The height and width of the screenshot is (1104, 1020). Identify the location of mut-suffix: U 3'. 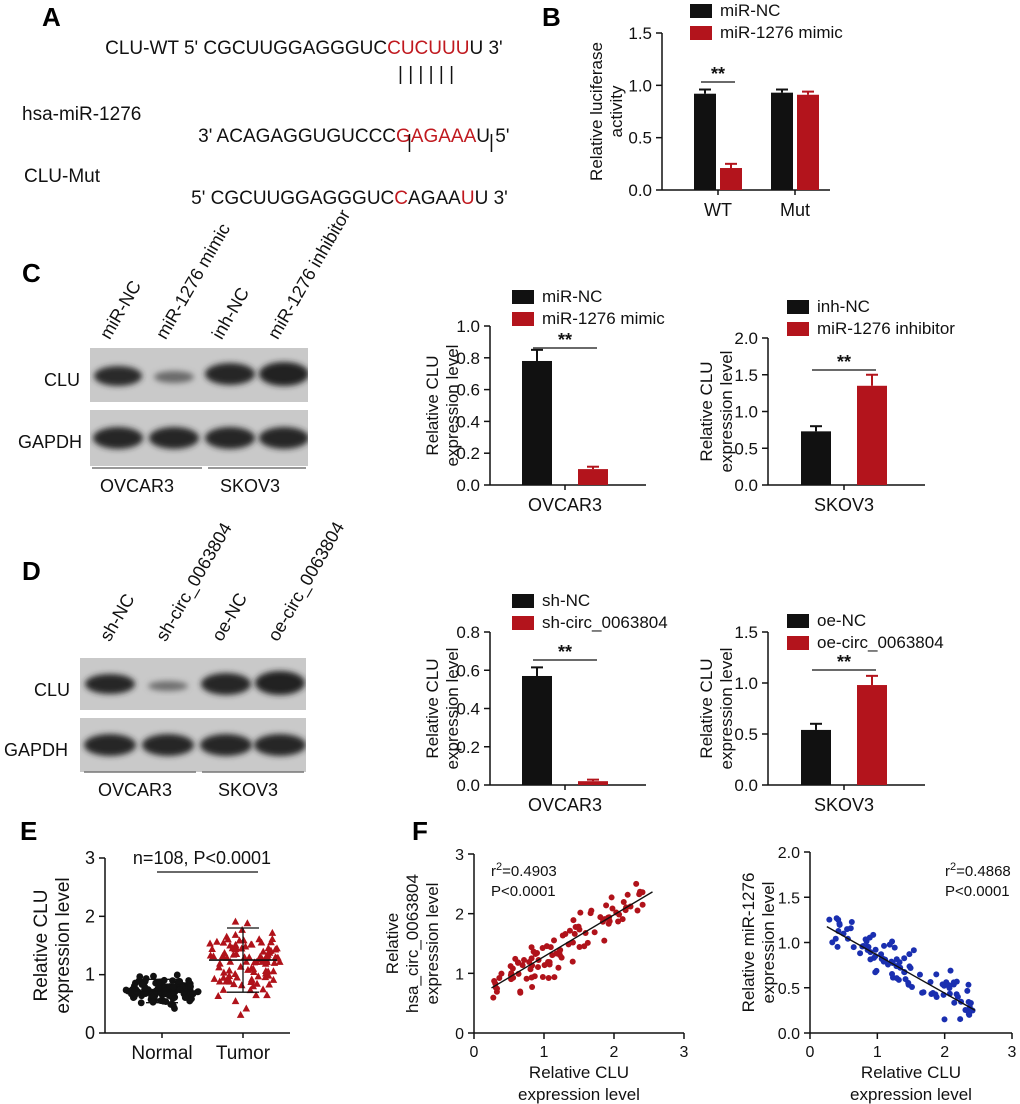
(491, 198).